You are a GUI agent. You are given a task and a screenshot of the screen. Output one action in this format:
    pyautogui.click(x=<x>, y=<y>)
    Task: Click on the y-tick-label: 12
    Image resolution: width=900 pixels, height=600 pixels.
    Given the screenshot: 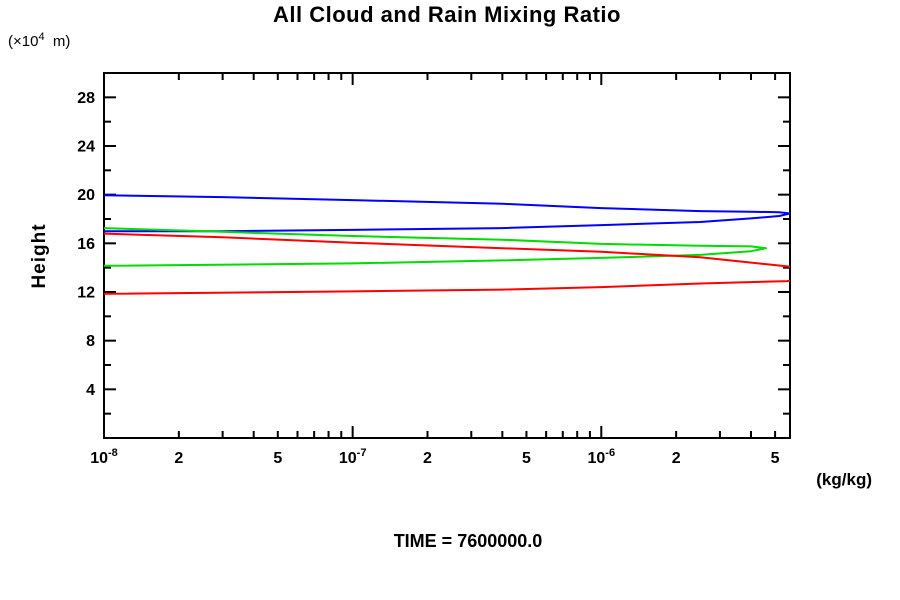 What is the action you would take?
    pyautogui.click(x=86, y=293)
    